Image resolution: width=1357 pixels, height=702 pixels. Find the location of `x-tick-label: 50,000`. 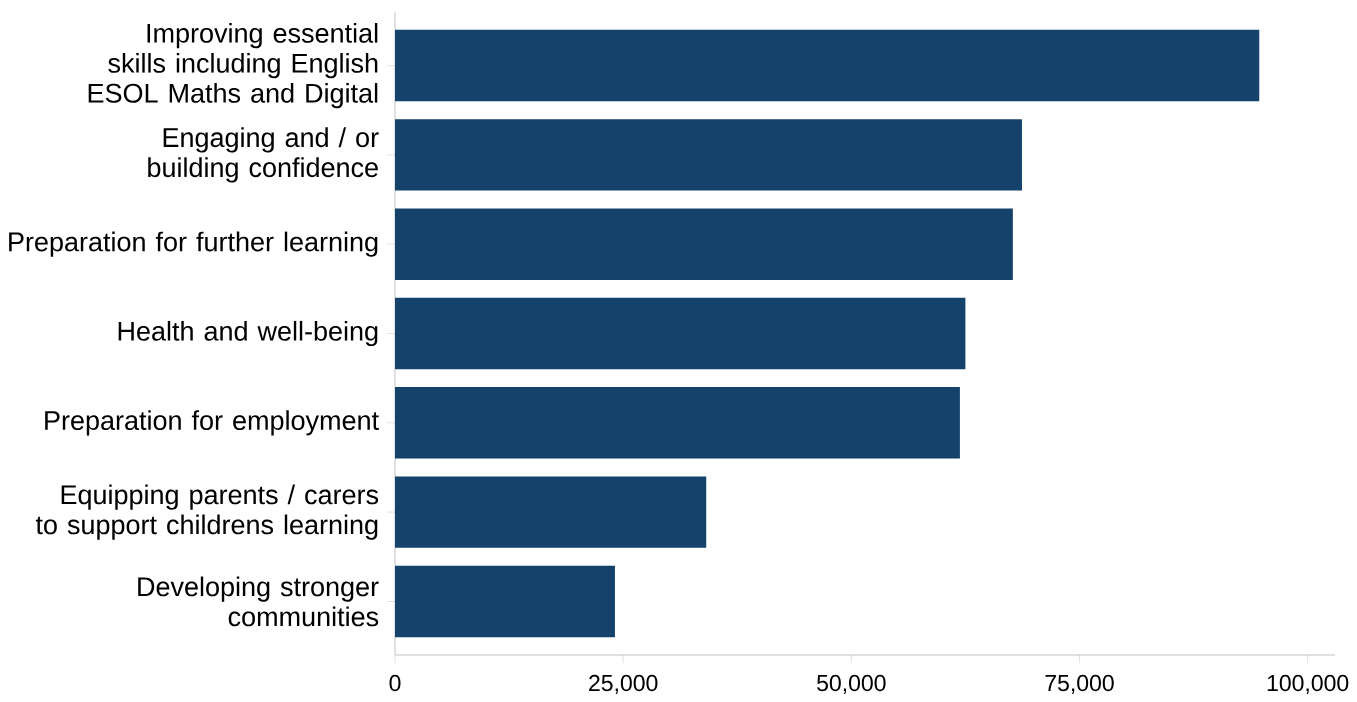

x-tick-label: 50,000 is located at coordinates (851, 684).